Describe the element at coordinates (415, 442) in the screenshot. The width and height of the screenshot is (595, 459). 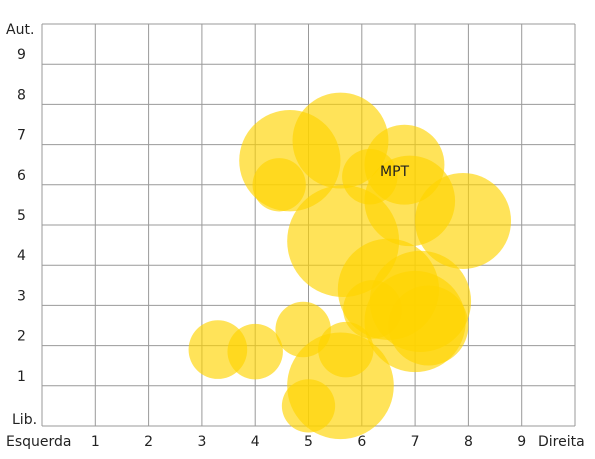
I see `x-tick-label: 7` at that location.